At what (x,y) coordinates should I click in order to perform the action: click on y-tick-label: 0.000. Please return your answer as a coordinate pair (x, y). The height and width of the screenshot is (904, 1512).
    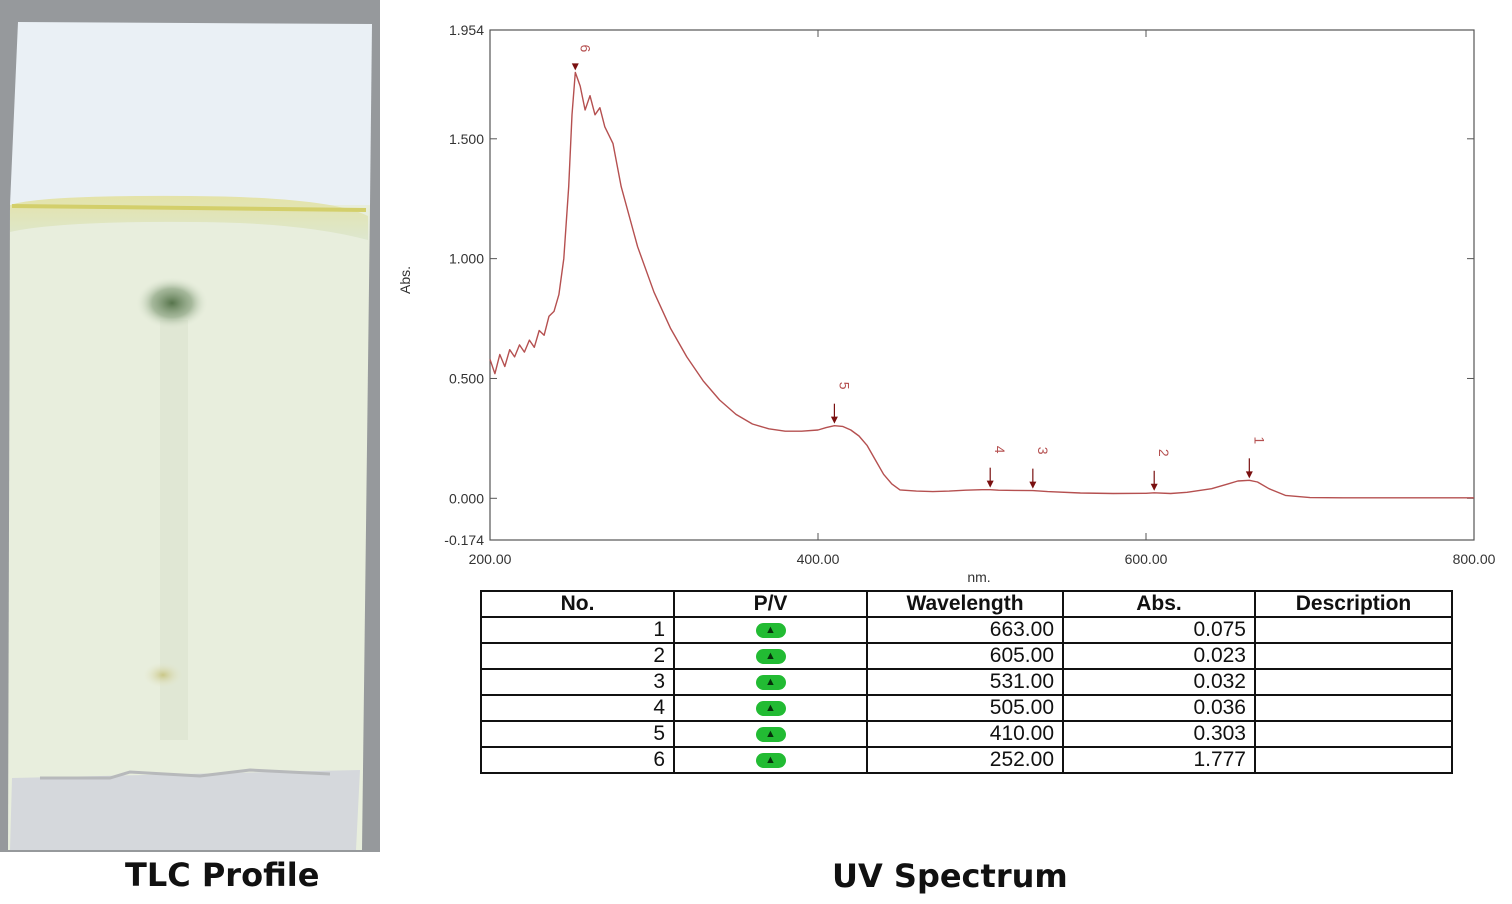
    Looking at the image, I should click on (466, 498).